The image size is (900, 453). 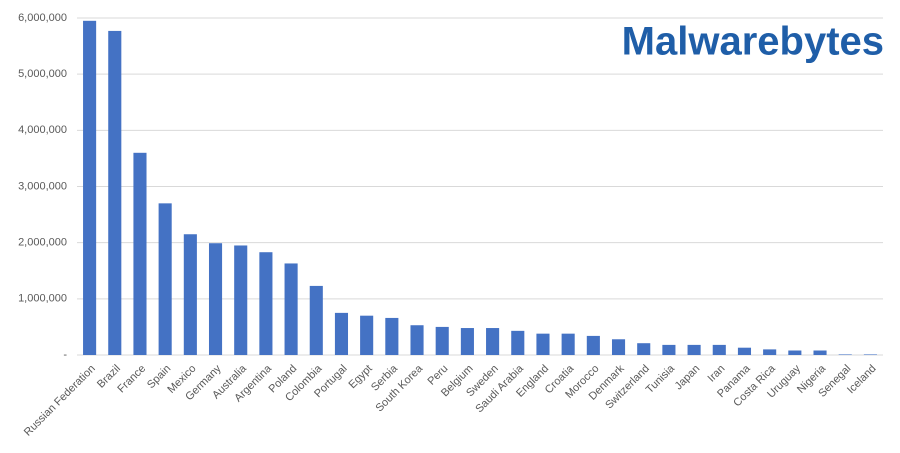 What do you see at coordinates (42, 18) in the screenshot?
I see `y-tick-label: 6,000,000` at bounding box center [42, 18].